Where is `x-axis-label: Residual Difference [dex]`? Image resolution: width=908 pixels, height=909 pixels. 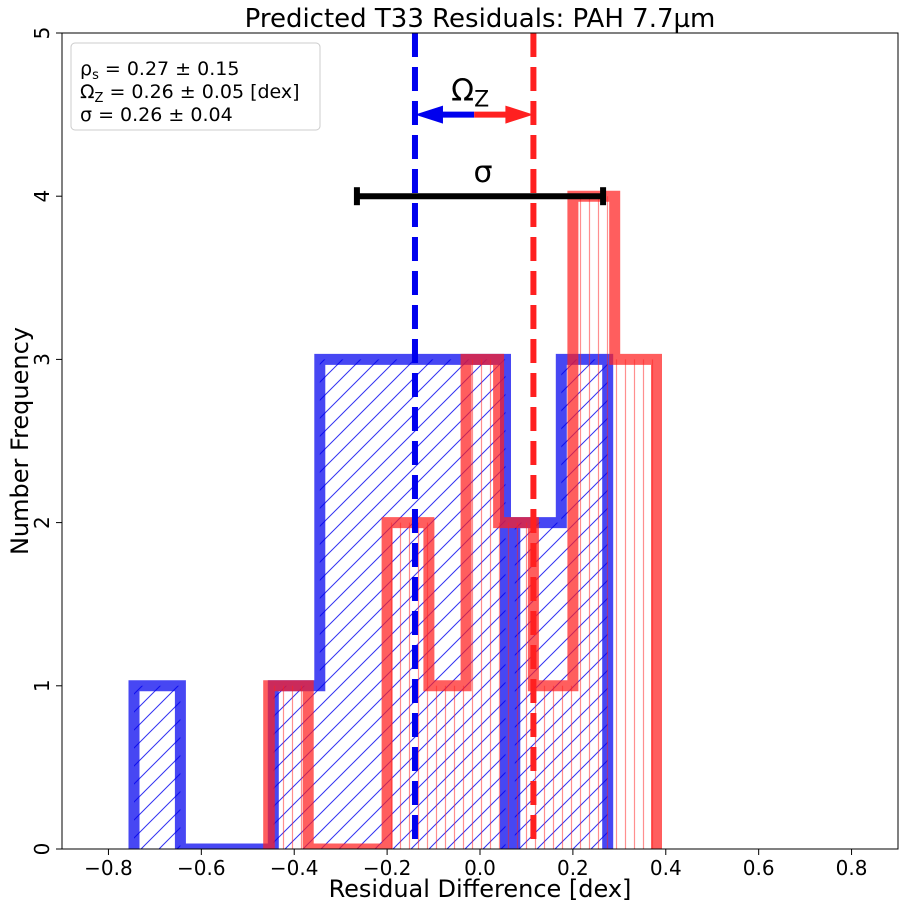 x-axis-label: Residual Difference [dex] is located at coordinates (480, 889).